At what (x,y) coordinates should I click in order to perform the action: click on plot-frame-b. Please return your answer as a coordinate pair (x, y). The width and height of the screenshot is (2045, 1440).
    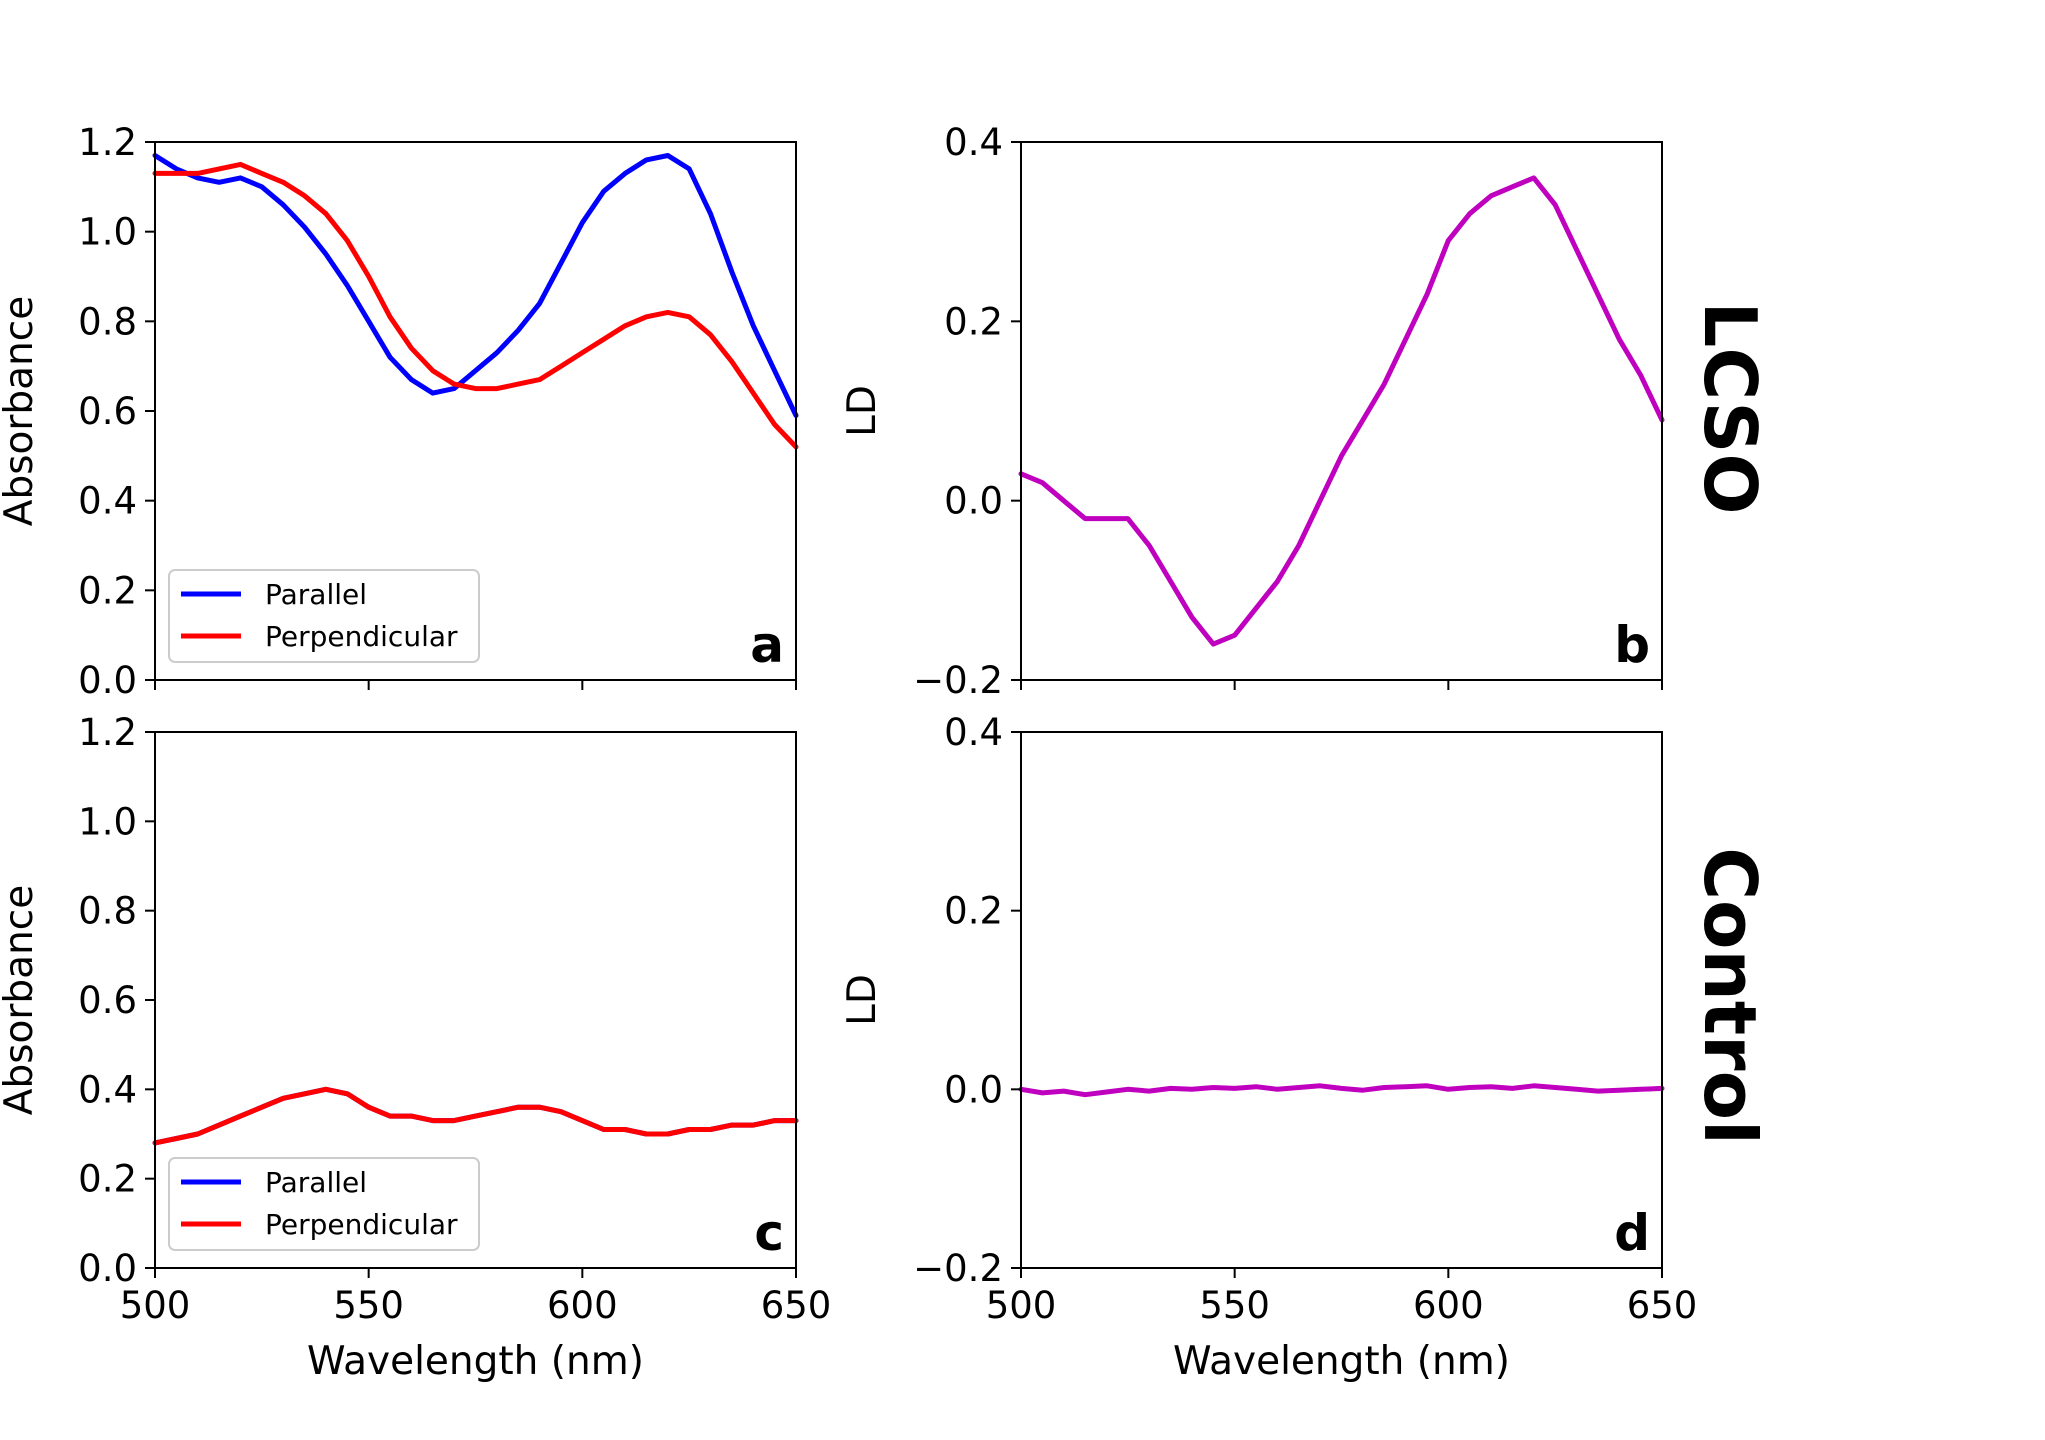
    Looking at the image, I should click on (1341, 411).